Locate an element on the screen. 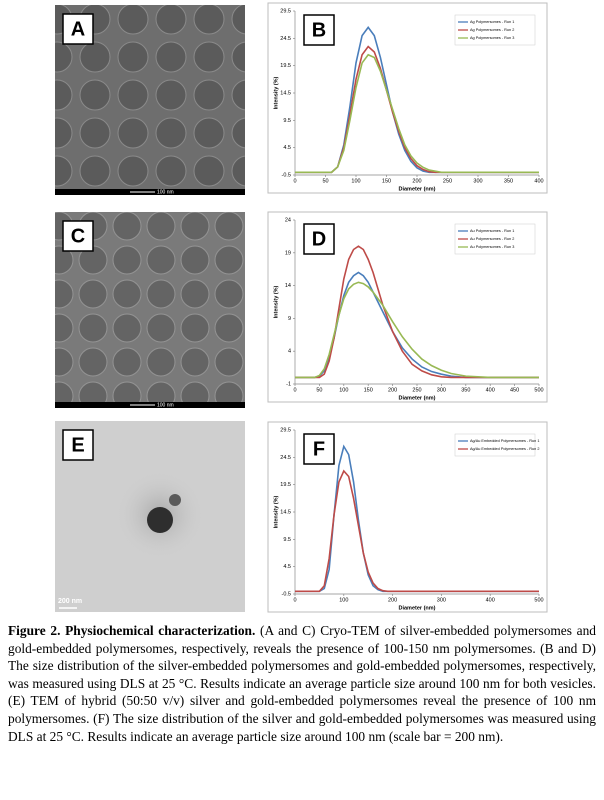 The height and width of the screenshot is (800, 604). image-overlay: A 100 nm is located at coordinates (150, 104).